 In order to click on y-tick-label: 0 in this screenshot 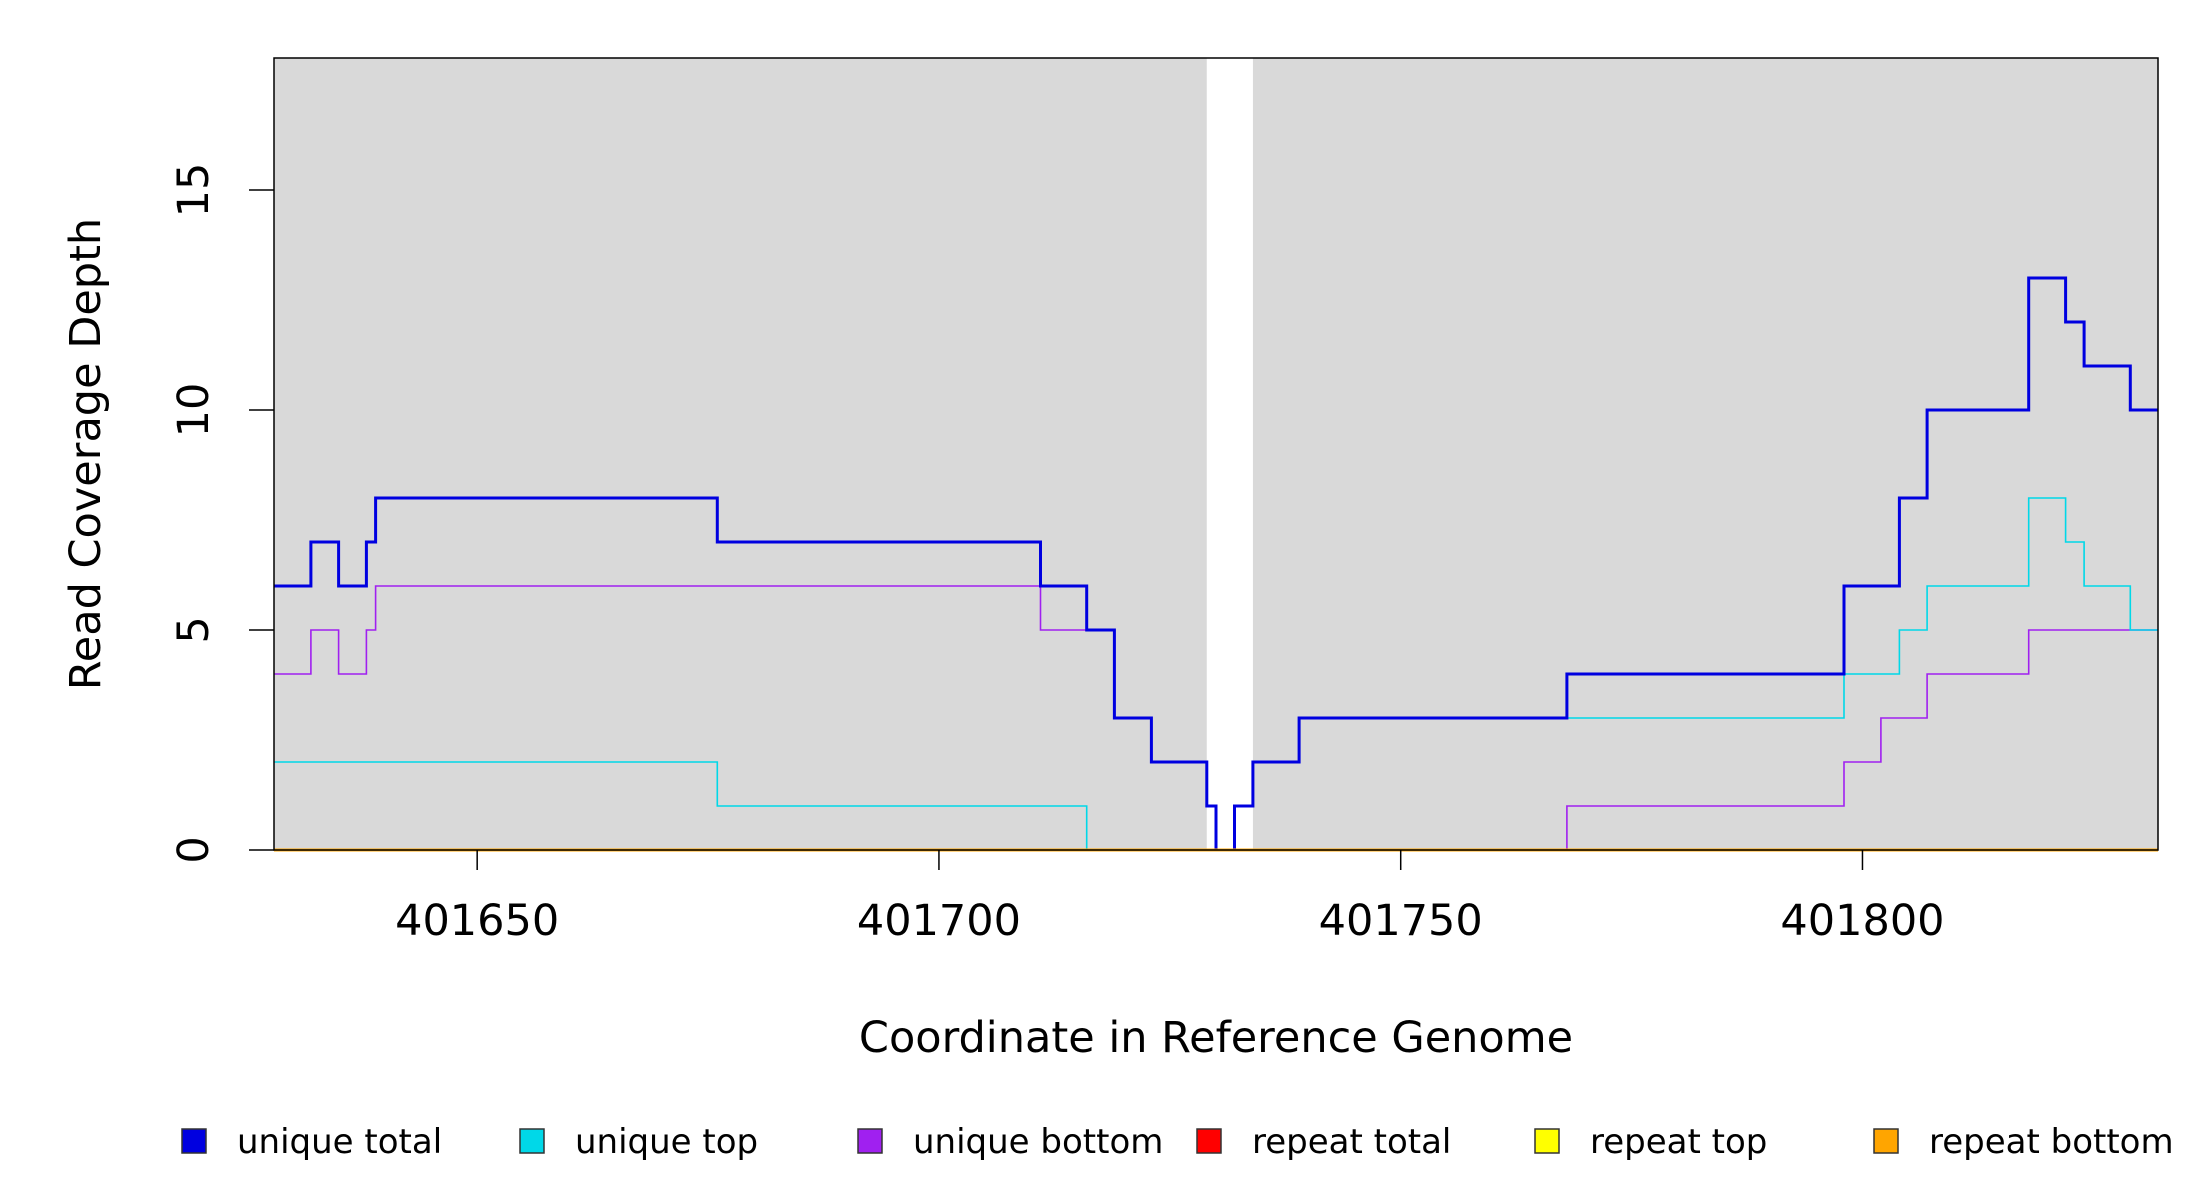, I will do `click(194, 849)`.